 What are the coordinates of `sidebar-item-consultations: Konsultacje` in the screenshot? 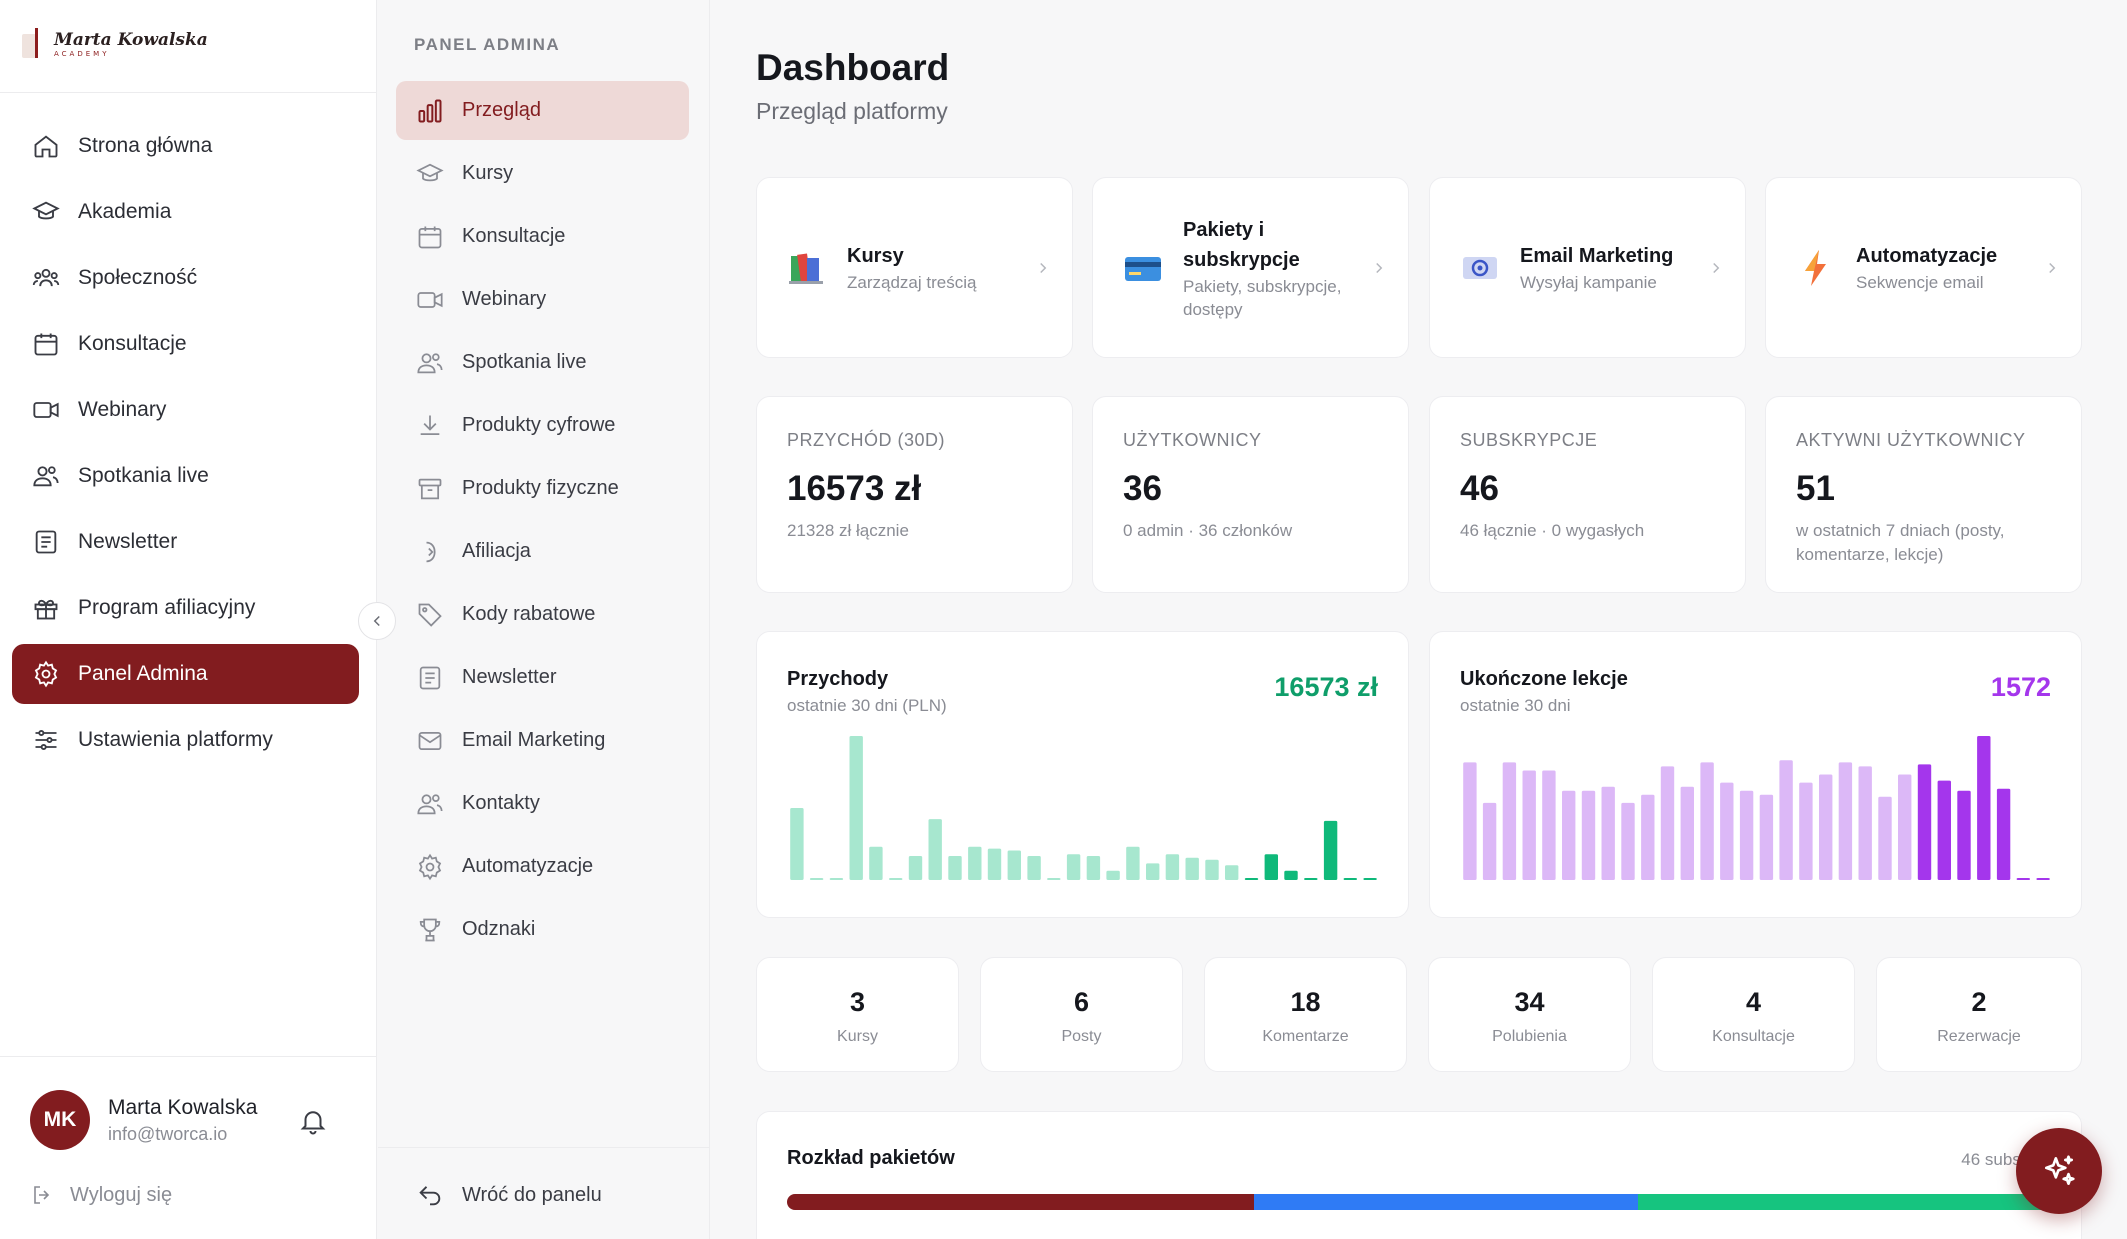 It's located at (185, 344).